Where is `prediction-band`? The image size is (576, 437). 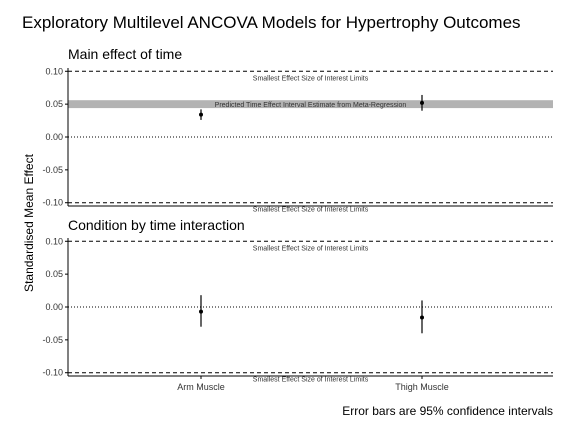 prediction-band is located at coordinates (310, 104).